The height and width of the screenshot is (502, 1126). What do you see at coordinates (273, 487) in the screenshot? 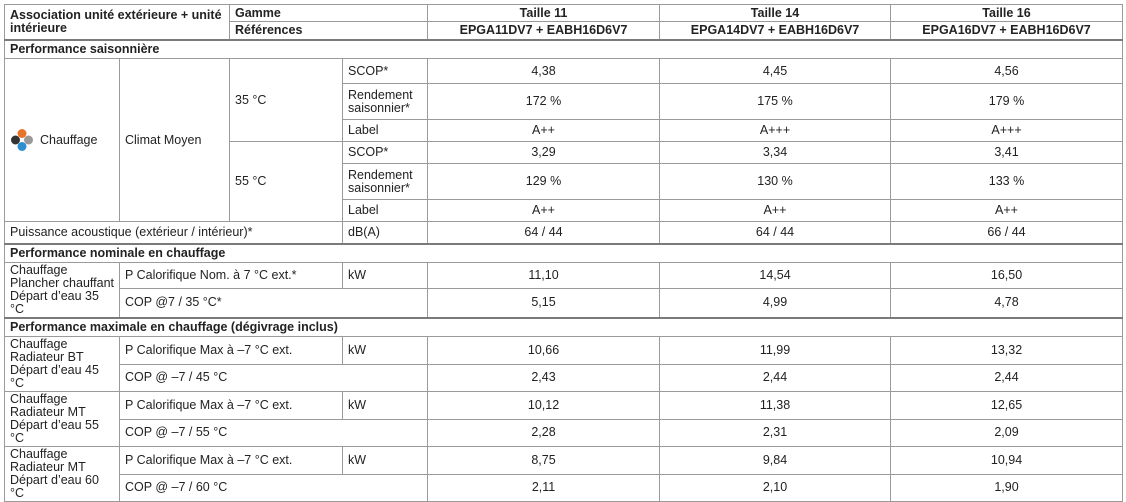
I see `row-label: COP @ –7 / 60 °C` at bounding box center [273, 487].